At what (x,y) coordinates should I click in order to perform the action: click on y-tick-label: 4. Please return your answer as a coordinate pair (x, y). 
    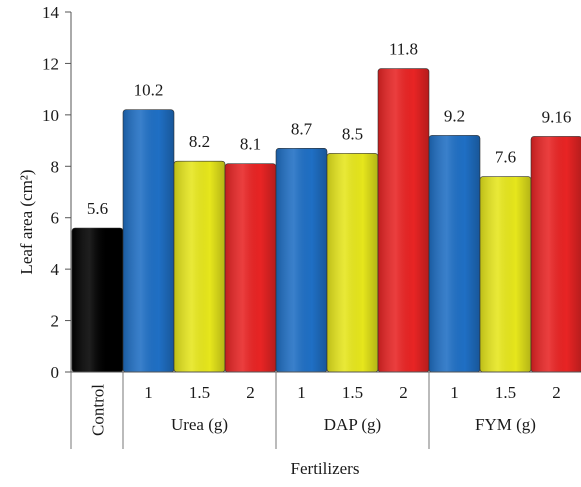
    Looking at the image, I should click on (55, 269).